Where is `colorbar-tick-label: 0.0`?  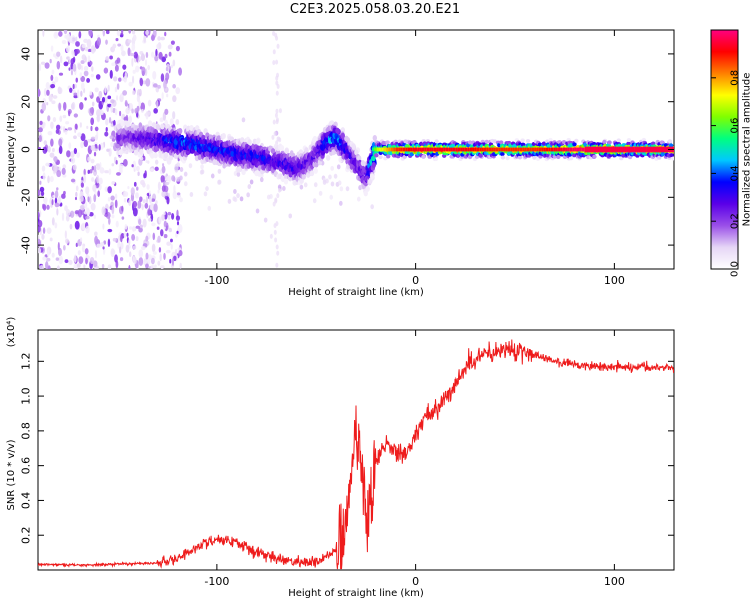 colorbar-tick-label: 0.0 is located at coordinates (735, 269).